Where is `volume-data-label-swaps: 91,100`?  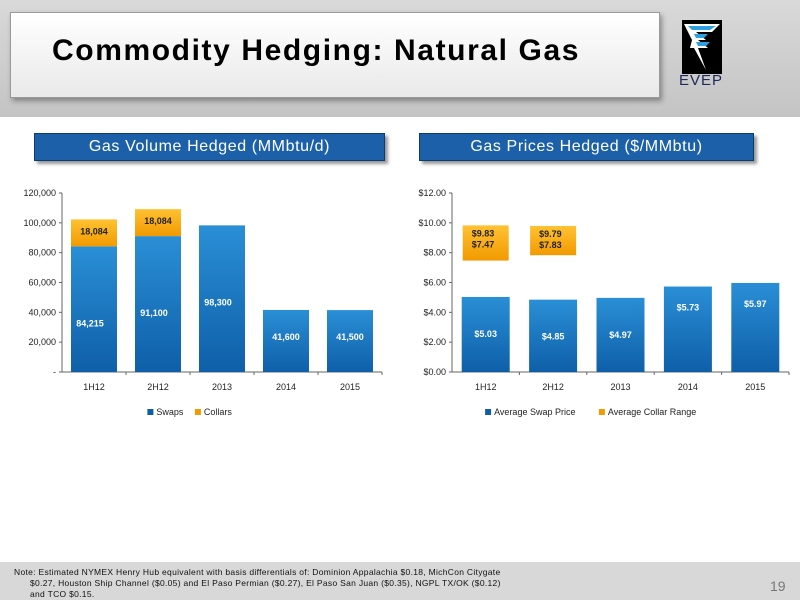
volume-data-label-swaps: 91,100 is located at coordinates (154, 313).